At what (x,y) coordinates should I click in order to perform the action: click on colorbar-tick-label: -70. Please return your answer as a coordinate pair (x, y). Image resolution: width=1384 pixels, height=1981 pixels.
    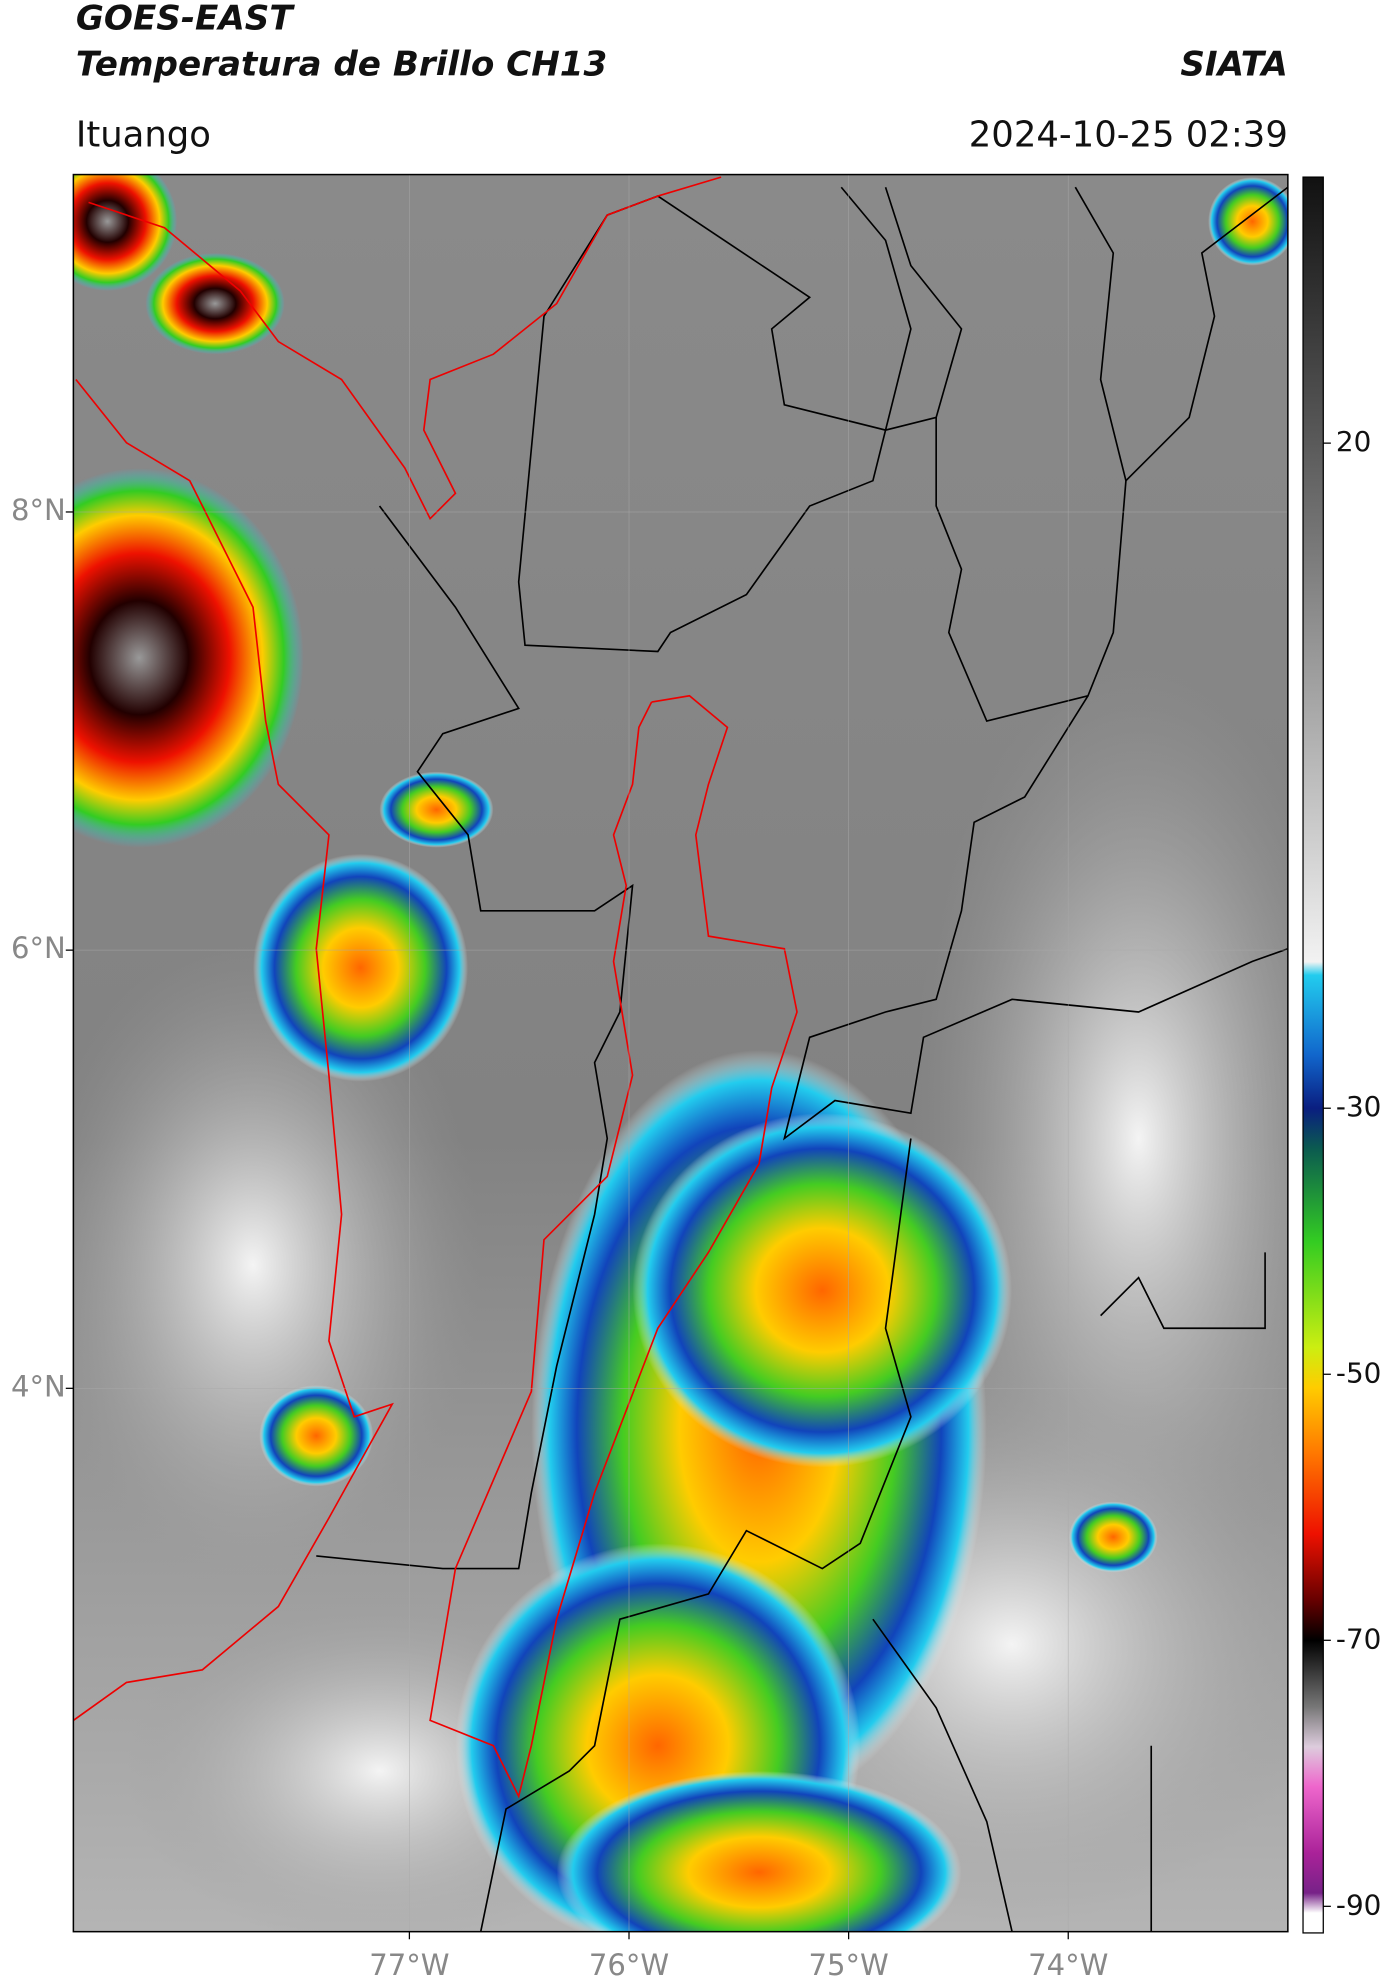
    Looking at the image, I should click on (1358, 1638).